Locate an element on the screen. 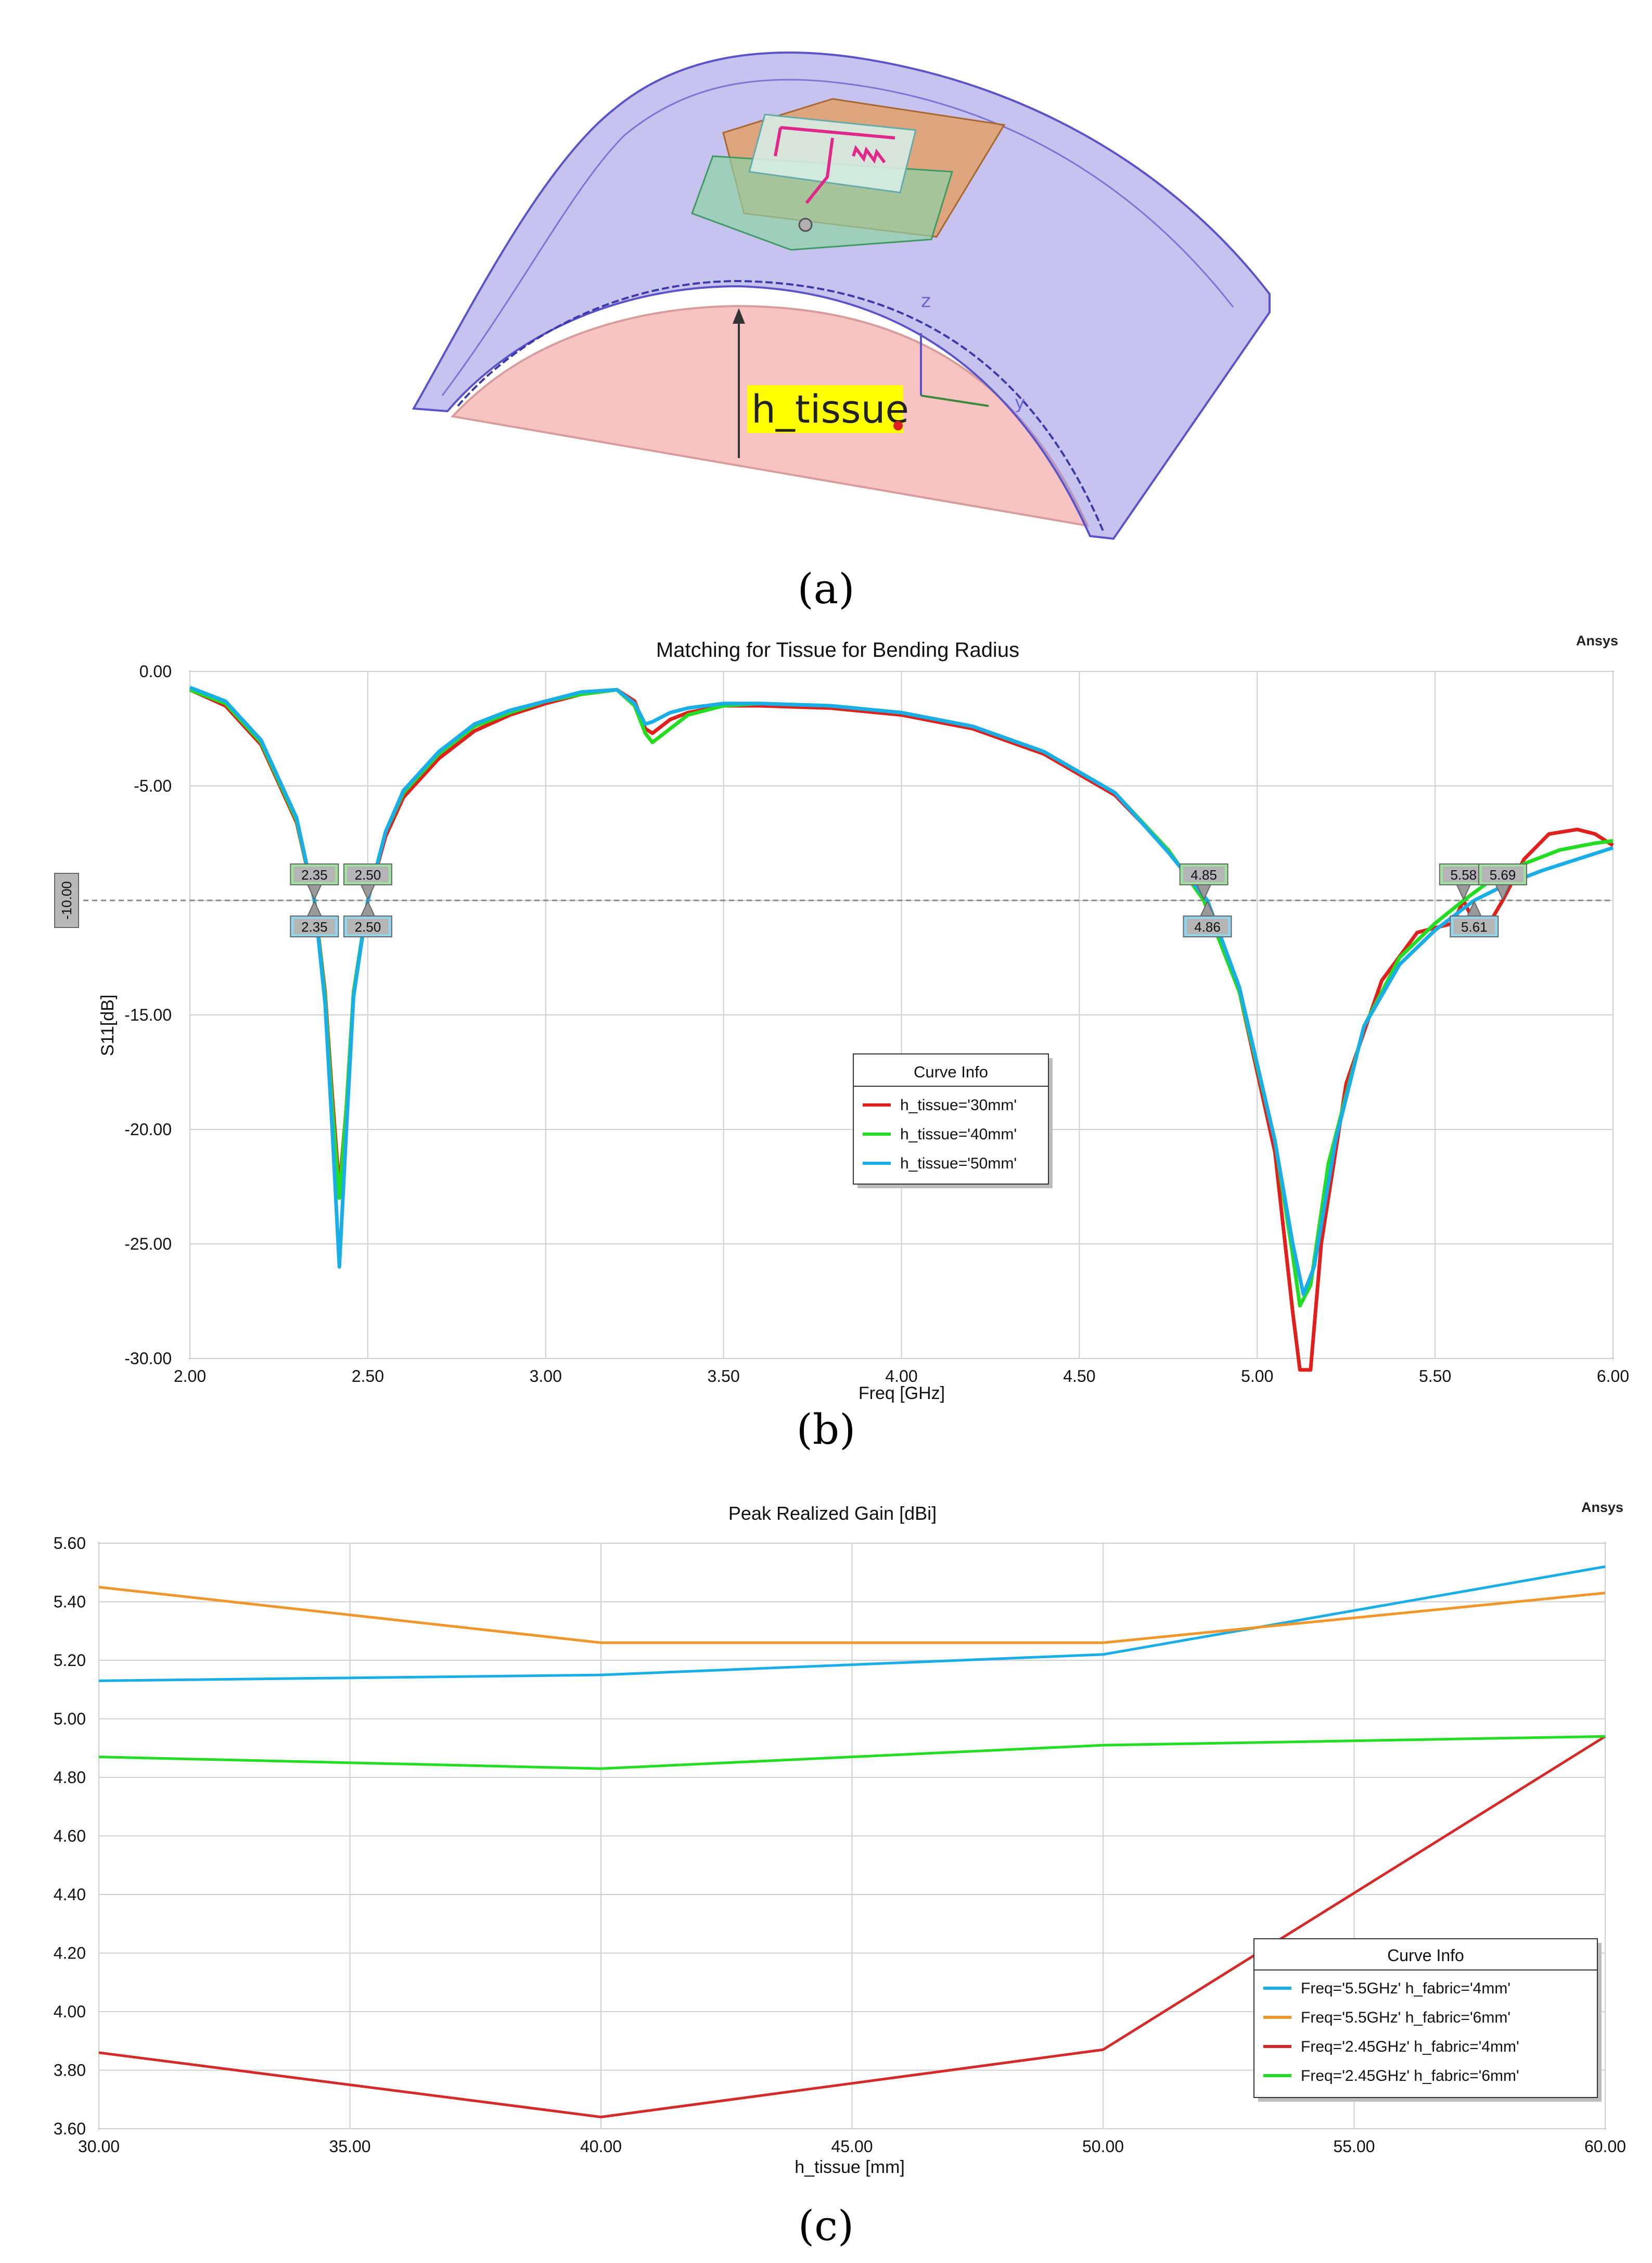  caption-a: (a) is located at coordinates (826, 589).